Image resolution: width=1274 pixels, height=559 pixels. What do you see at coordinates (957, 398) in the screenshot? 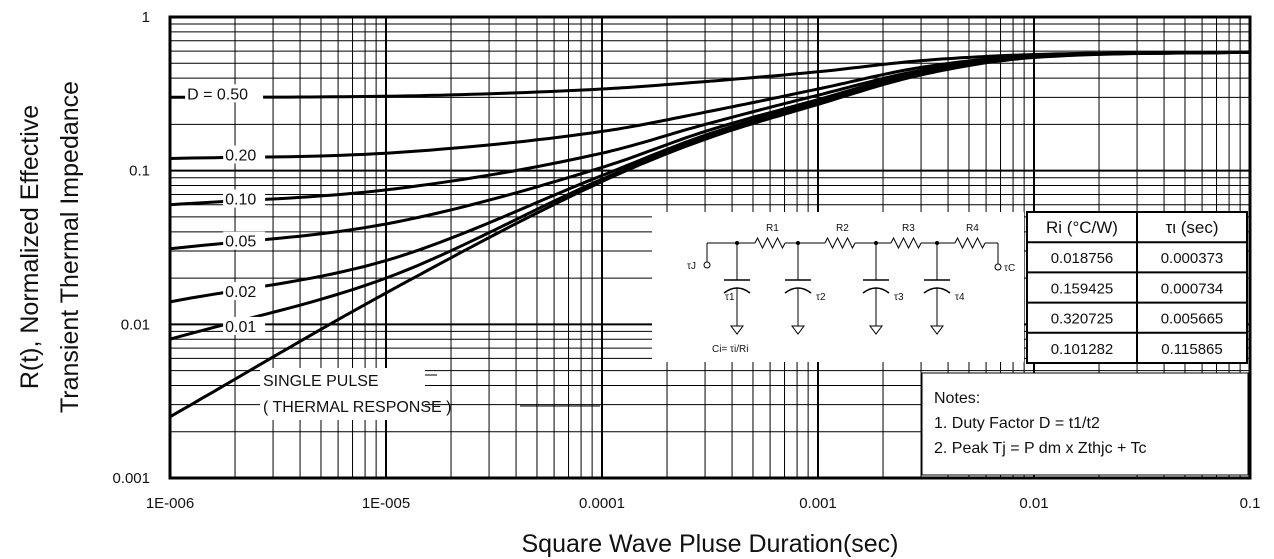
I see `notes-title: Notes:` at bounding box center [957, 398].